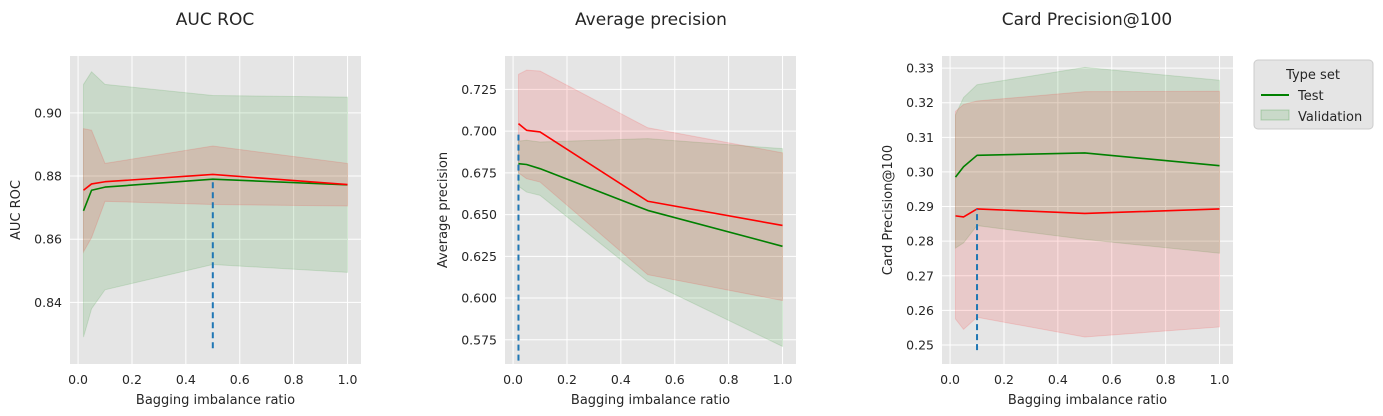  What do you see at coordinates (215, 20) in the screenshot?
I see `subplot-title: AUC ROC` at bounding box center [215, 20].